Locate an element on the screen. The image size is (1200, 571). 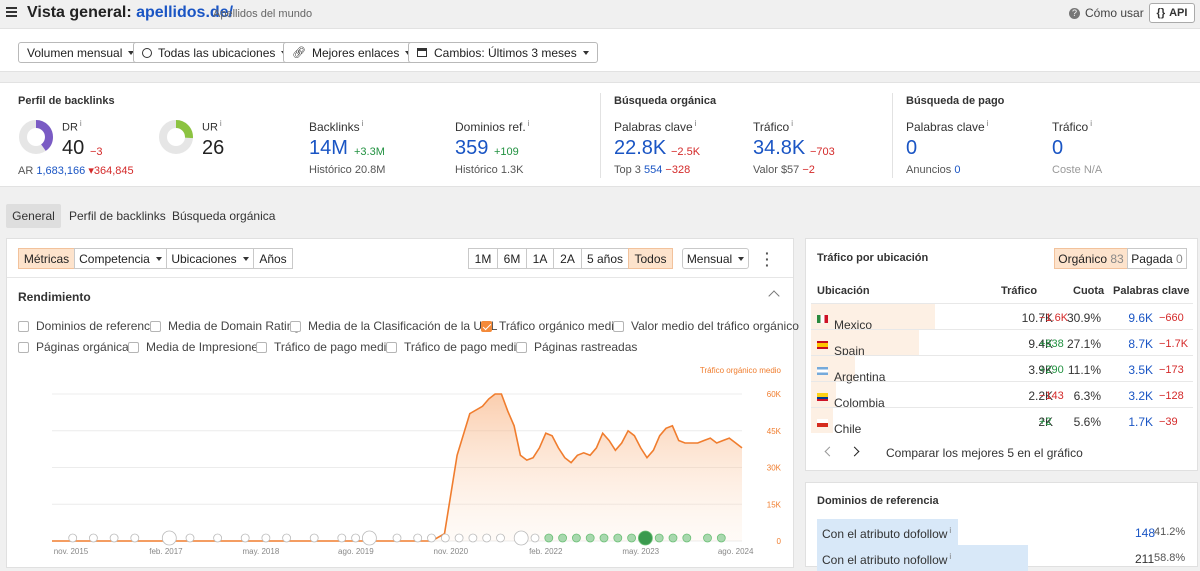
interval-dropdown: Mensual is located at coordinates (715, 258).